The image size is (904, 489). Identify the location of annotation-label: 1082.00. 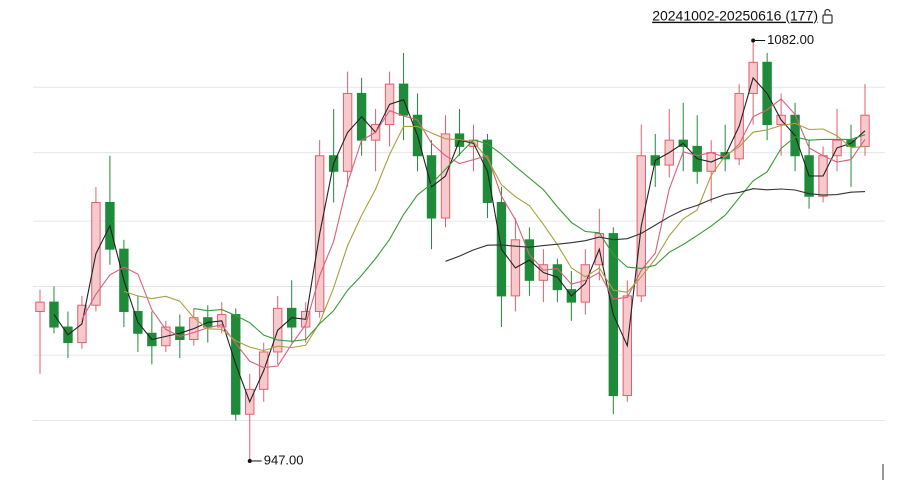
(790, 39).